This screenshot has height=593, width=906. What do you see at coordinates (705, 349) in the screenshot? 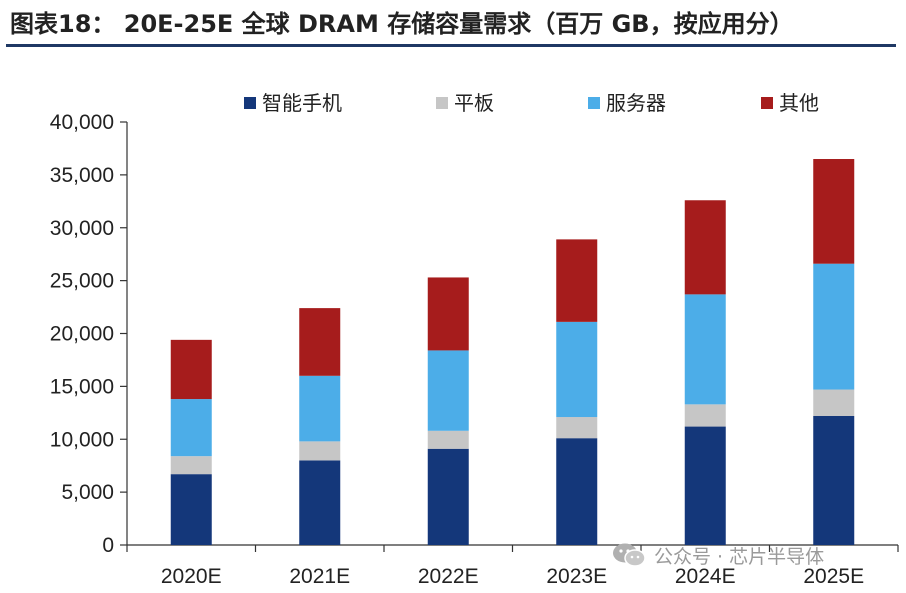
I see `bar-segment-3-2024E` at bounding box center [705, 349].